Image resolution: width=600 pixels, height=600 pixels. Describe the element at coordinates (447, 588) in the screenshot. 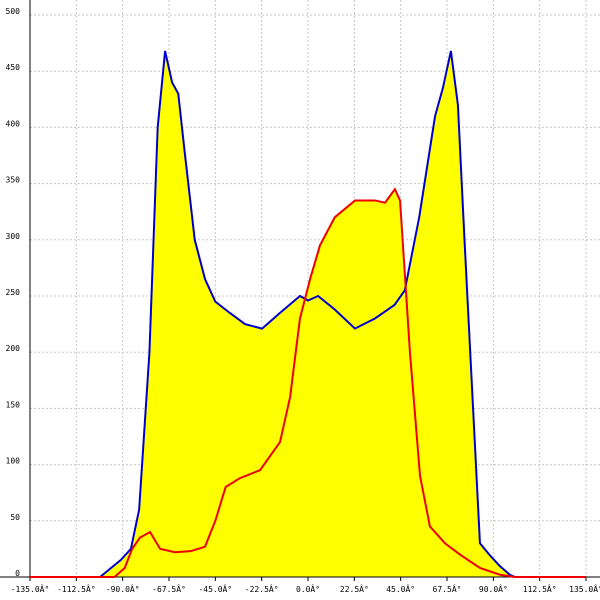

I see `x-tick-label: 67.5Â°` at that location.